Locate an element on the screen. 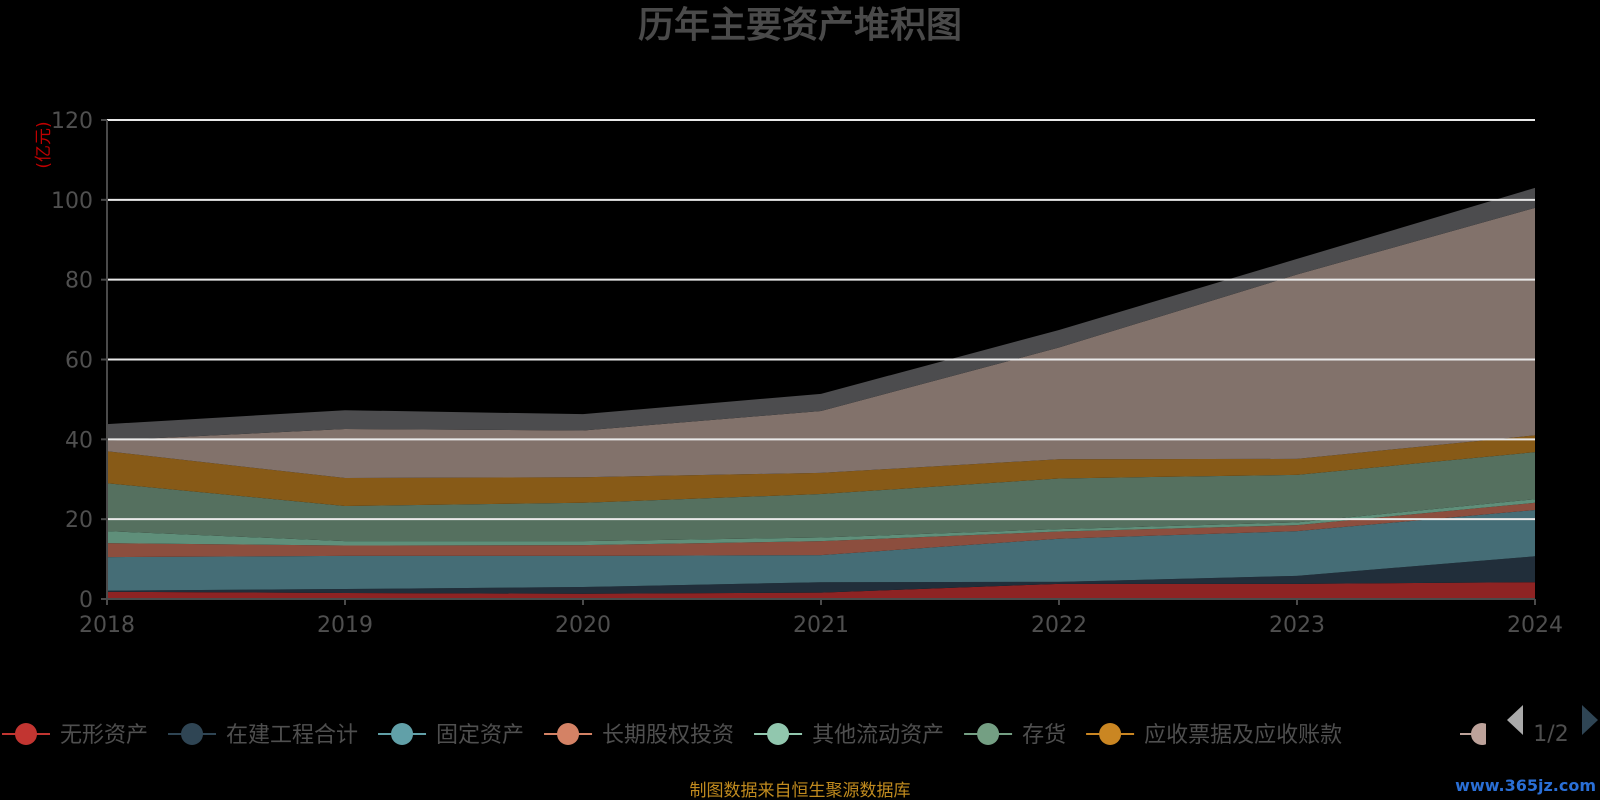 This screenshot has width=1600, height=800. y-tick-label: 60 is located at coordinates (79, 361).